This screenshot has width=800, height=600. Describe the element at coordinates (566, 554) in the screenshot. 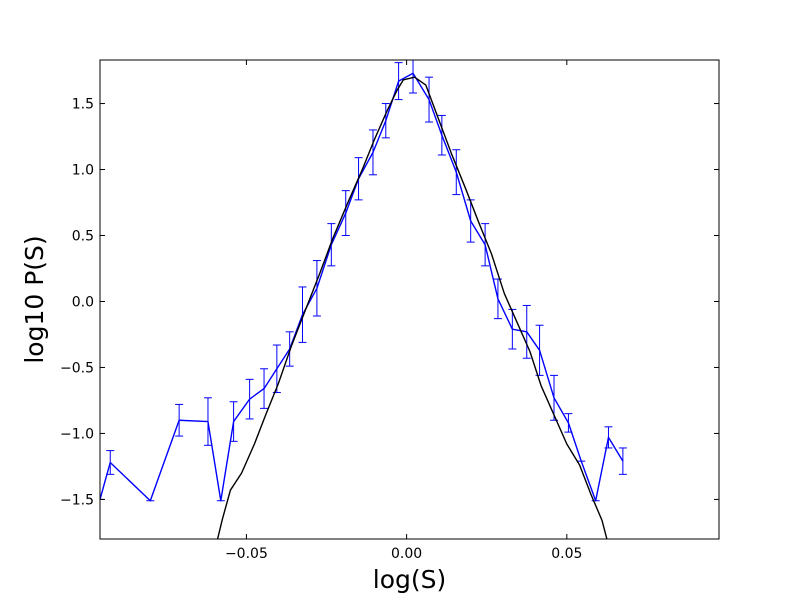

I see `x-tick-label: 0.05` at that location.